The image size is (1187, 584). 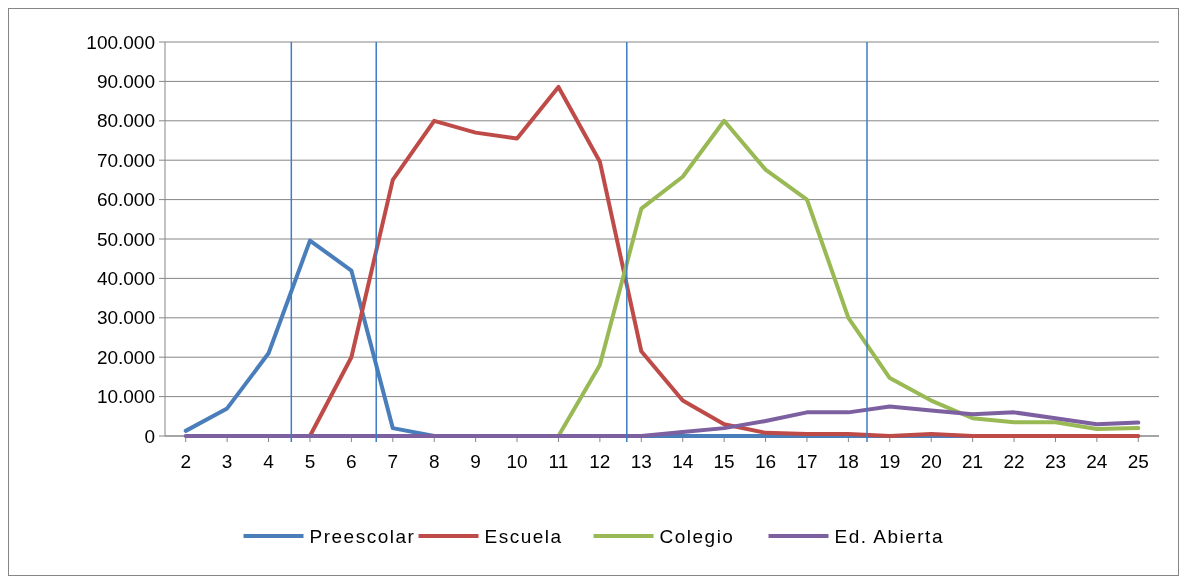 I want to click on y-tick-label: 10.000, so click(x=125, y=397).